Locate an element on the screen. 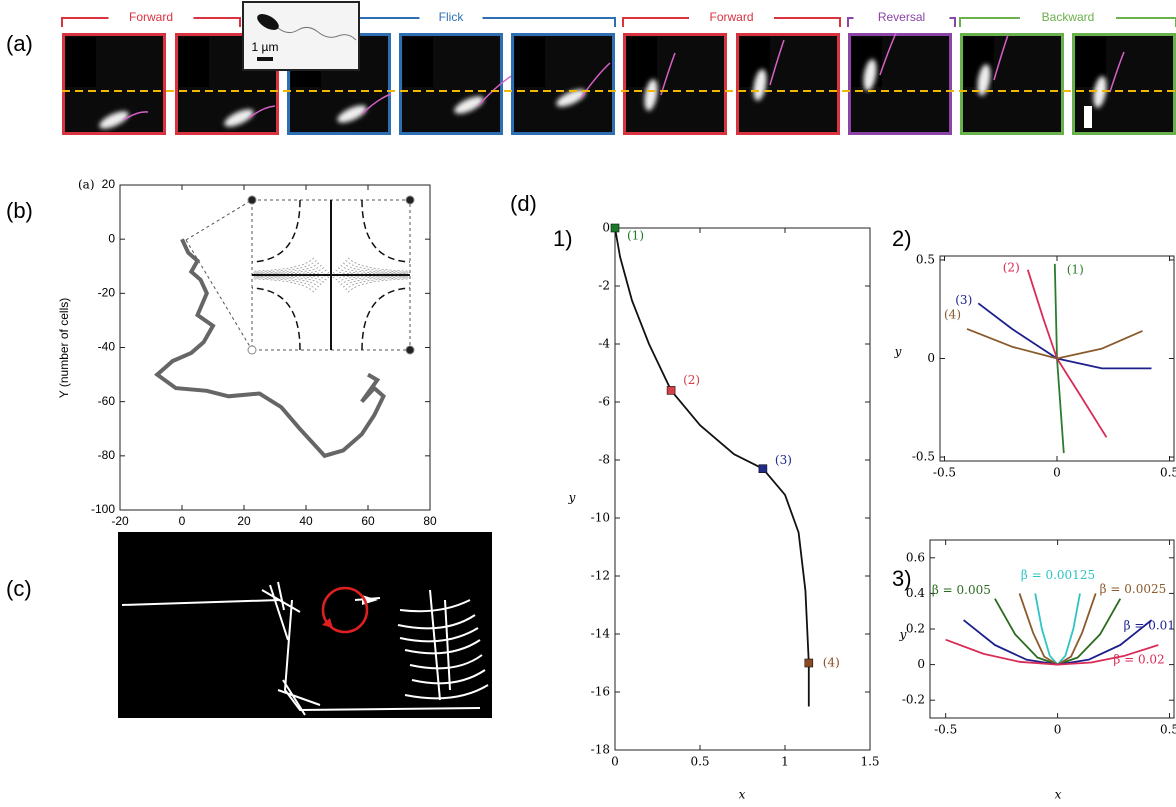 The image size is (1176, 807). bracket-label: Flick is located at coordinates (452, 17).